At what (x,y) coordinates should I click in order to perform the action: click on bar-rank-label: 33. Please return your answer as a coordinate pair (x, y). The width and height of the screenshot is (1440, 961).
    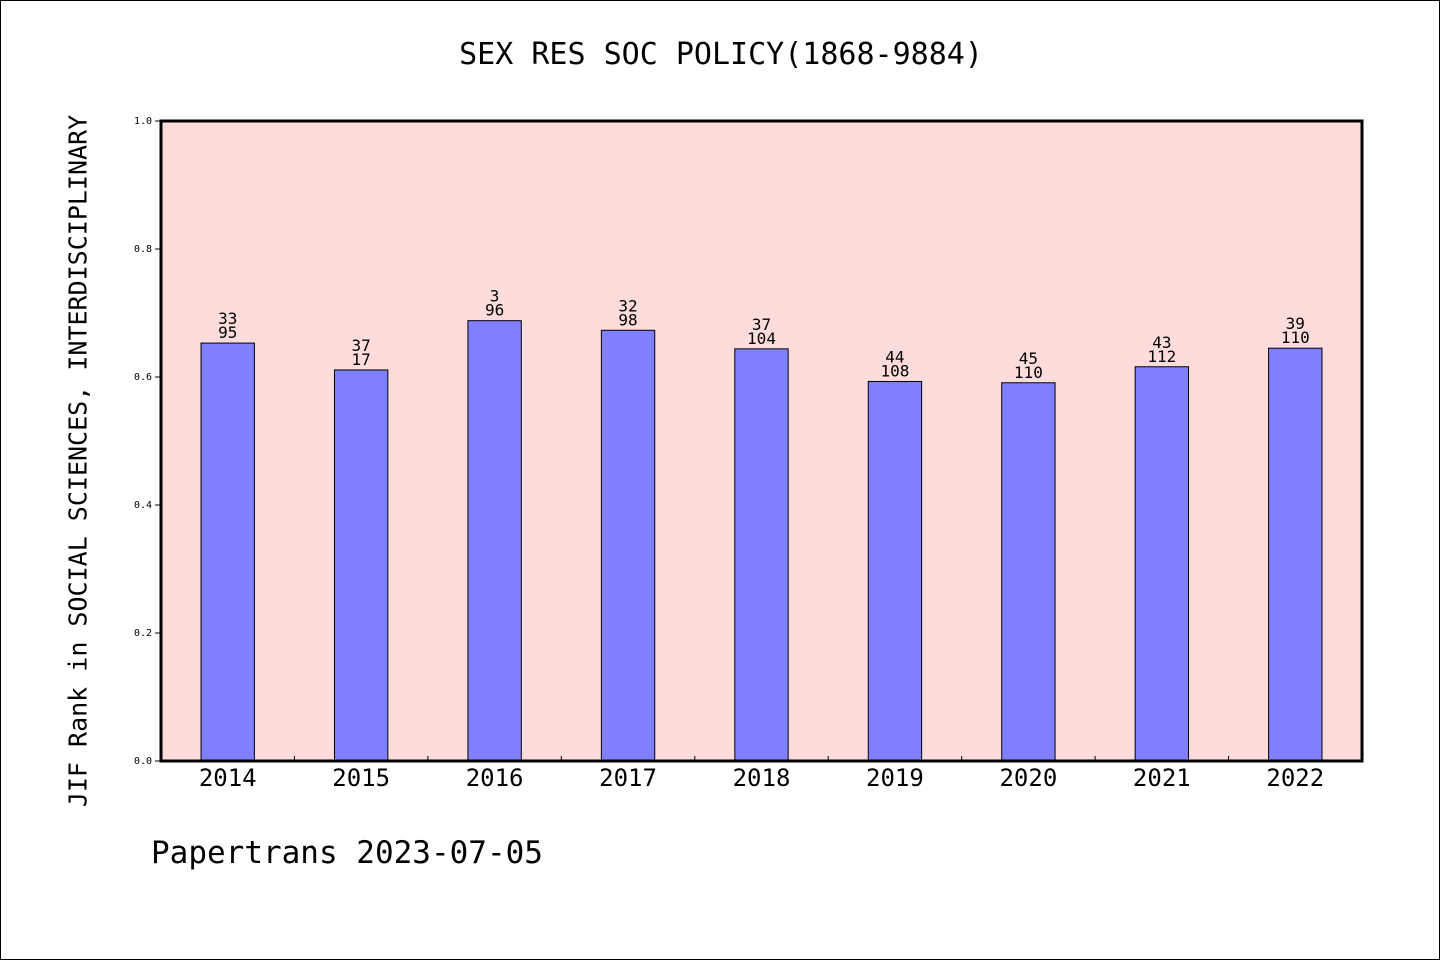
    Looking at the image, I should click on (227, 318).